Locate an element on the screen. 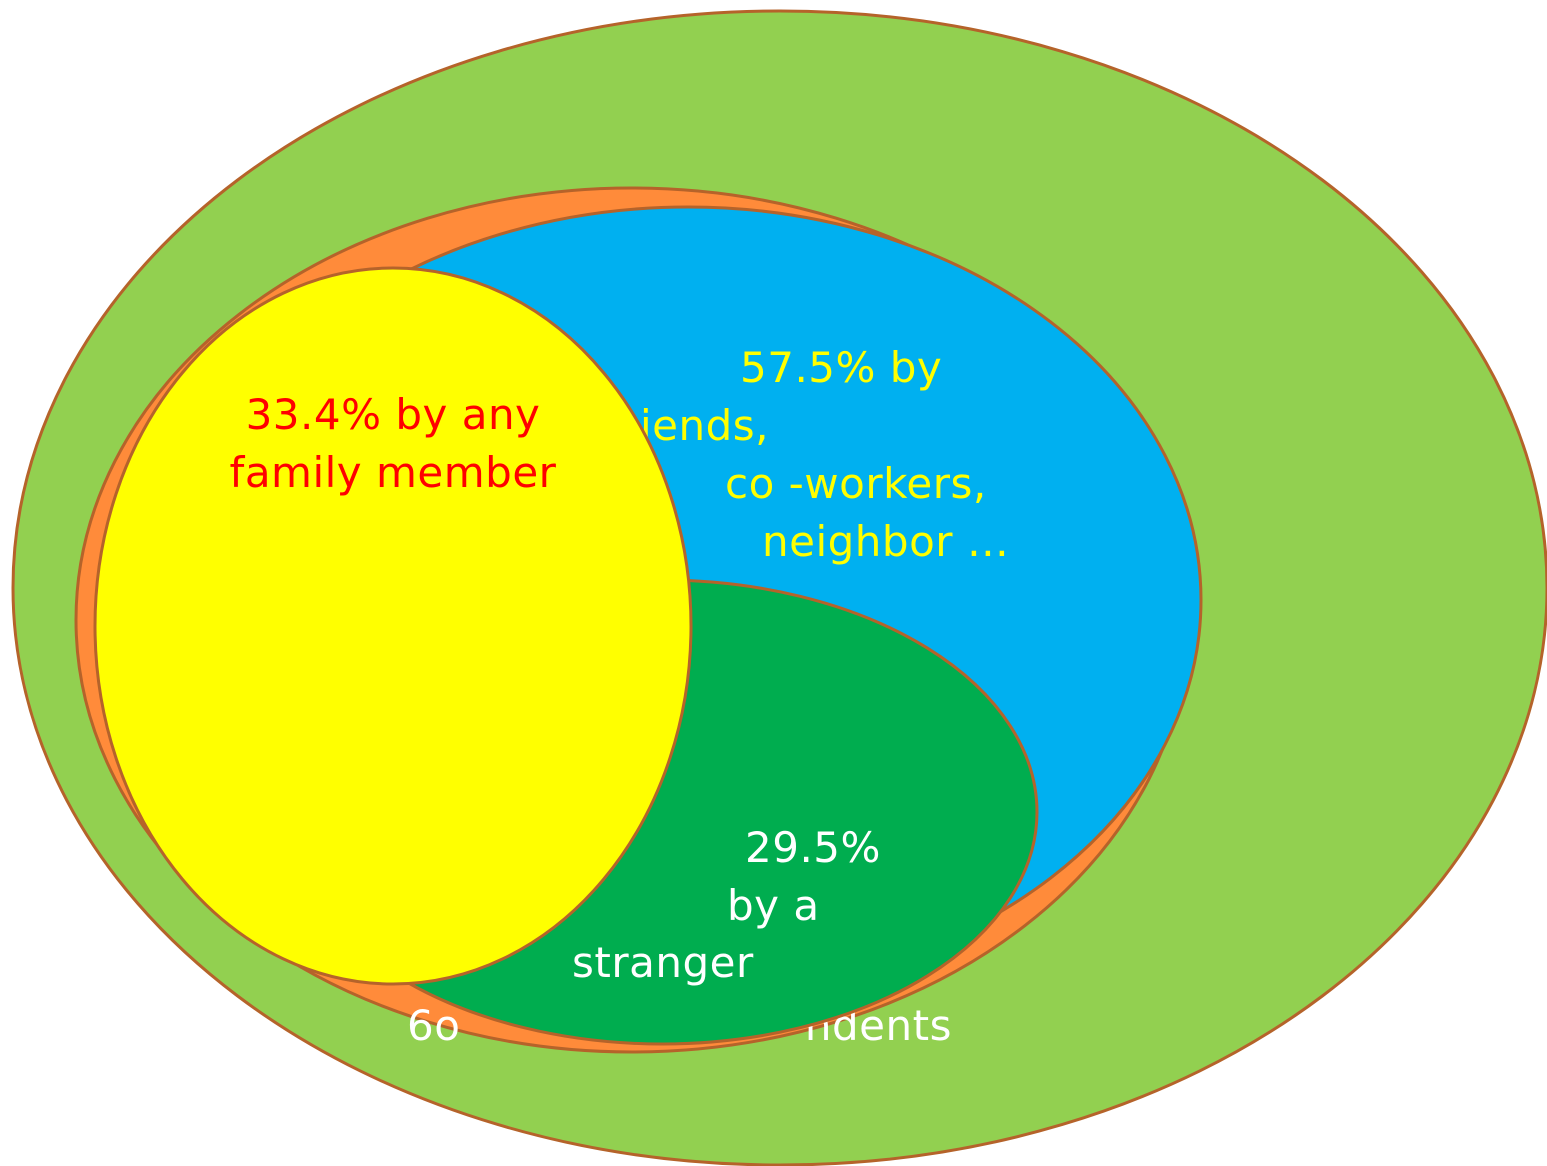 The width and height of the screenshot is (1547, 1166). stranger-label-line1: 29.5% is located at coordinates (813, 847).